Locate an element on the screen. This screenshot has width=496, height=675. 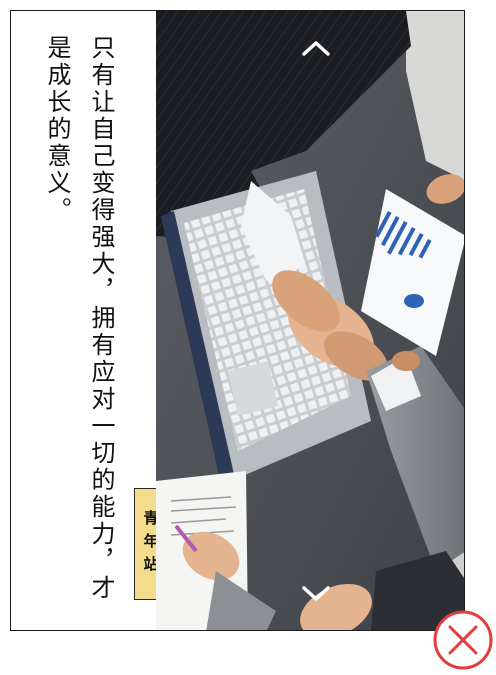
close-icon is located at coordinates (463, 640).